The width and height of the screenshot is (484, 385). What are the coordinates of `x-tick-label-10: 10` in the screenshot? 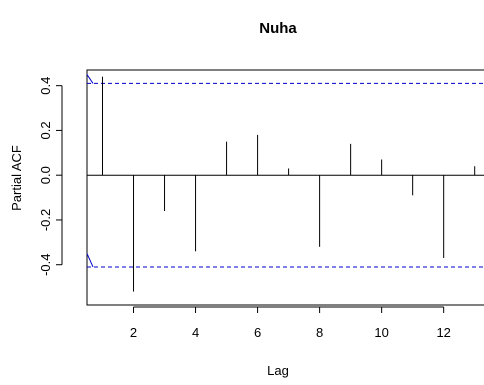 It's located at (381, 332).